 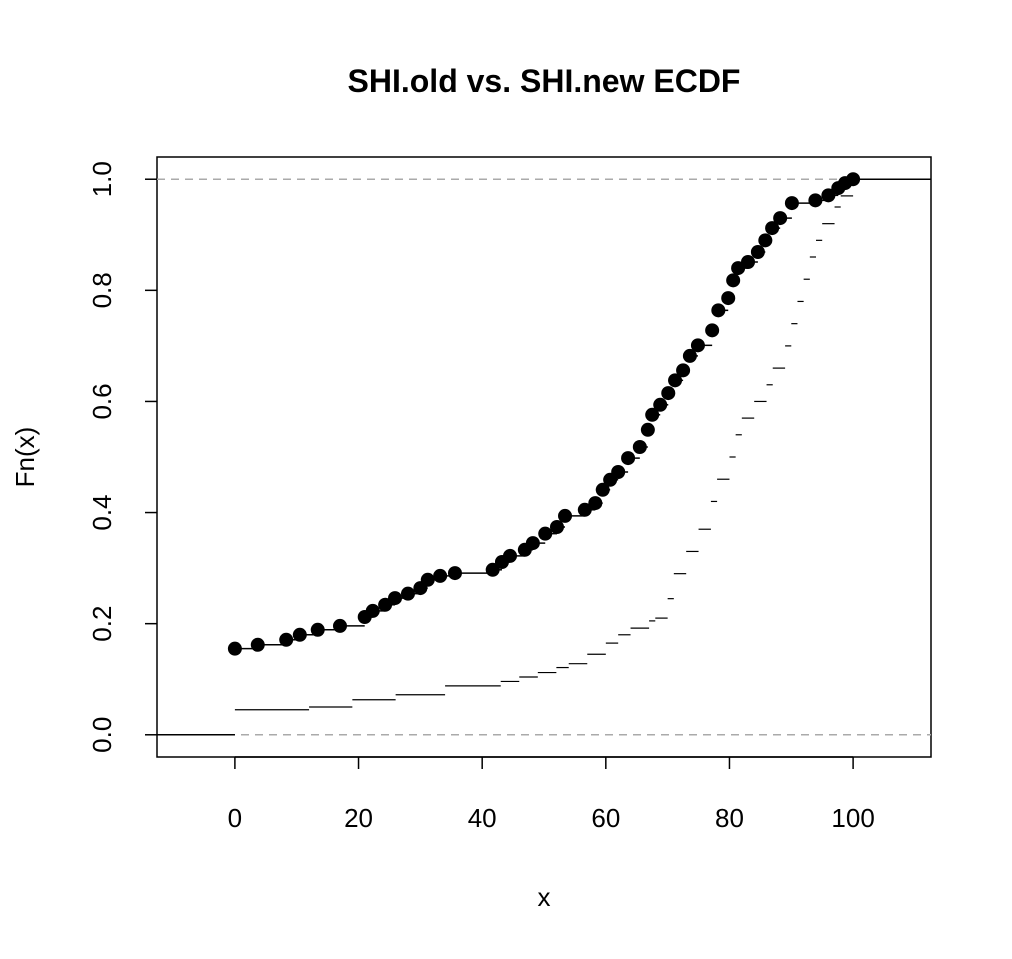 I want to click on x-axis-label: x, so click(x=544, y=897).